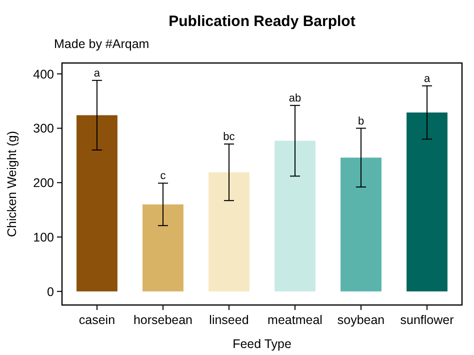  What do you see at coordinates (43, 74) in the screenshot?
I see `y-tick-label: 400` at bounding box center [43, 74].